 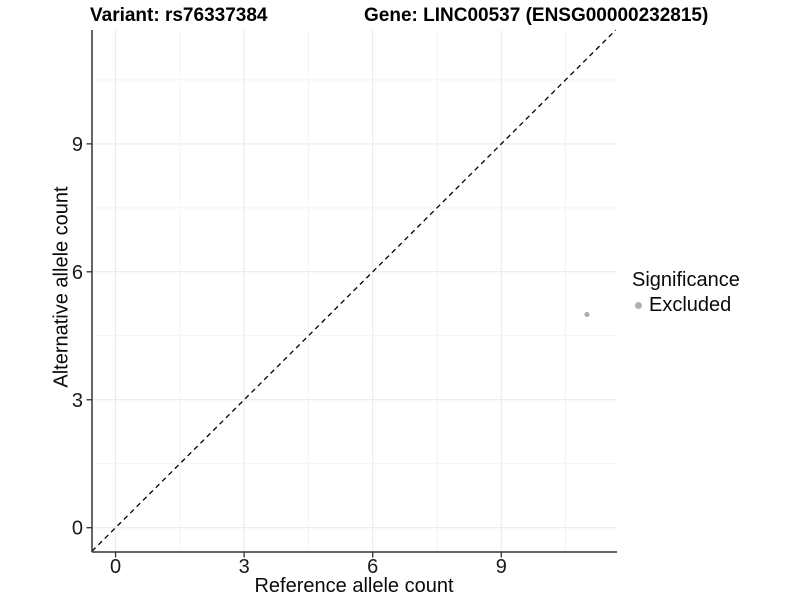 I want to click on legend-title: Significance, so click(x=686, y=280).